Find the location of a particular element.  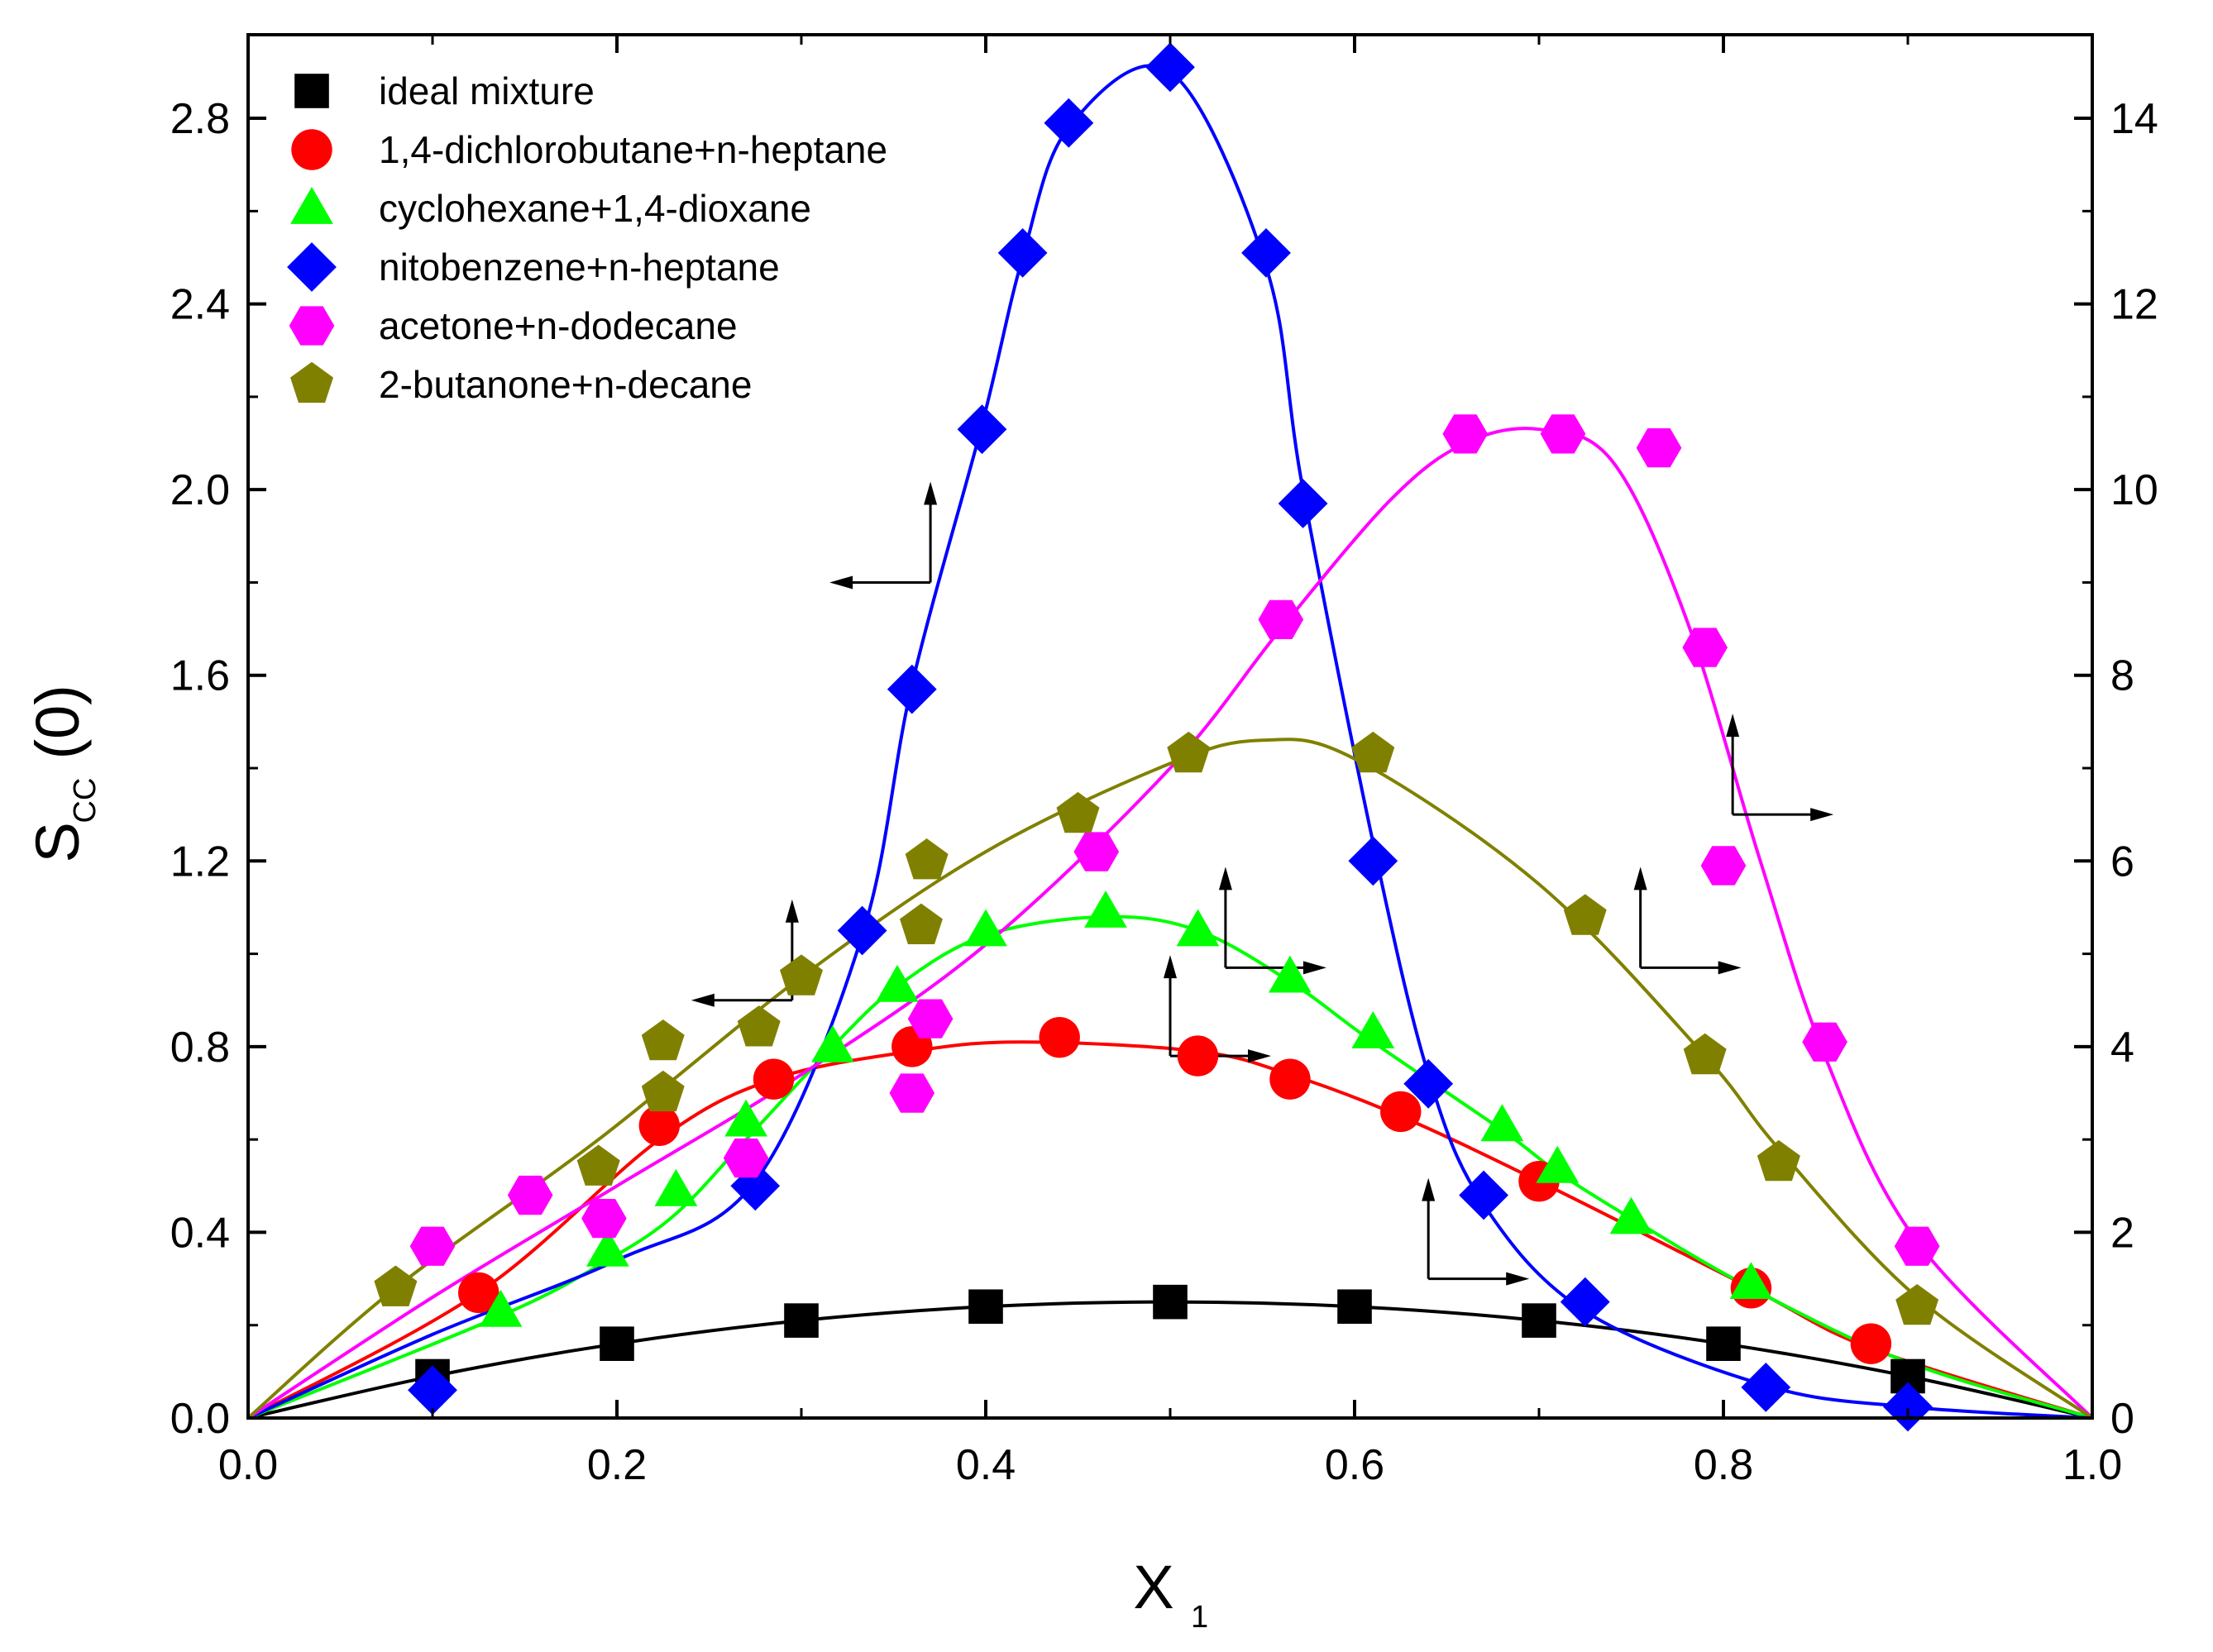

y-axis-title-suffix: (0) is located at coordinates (58, 722).